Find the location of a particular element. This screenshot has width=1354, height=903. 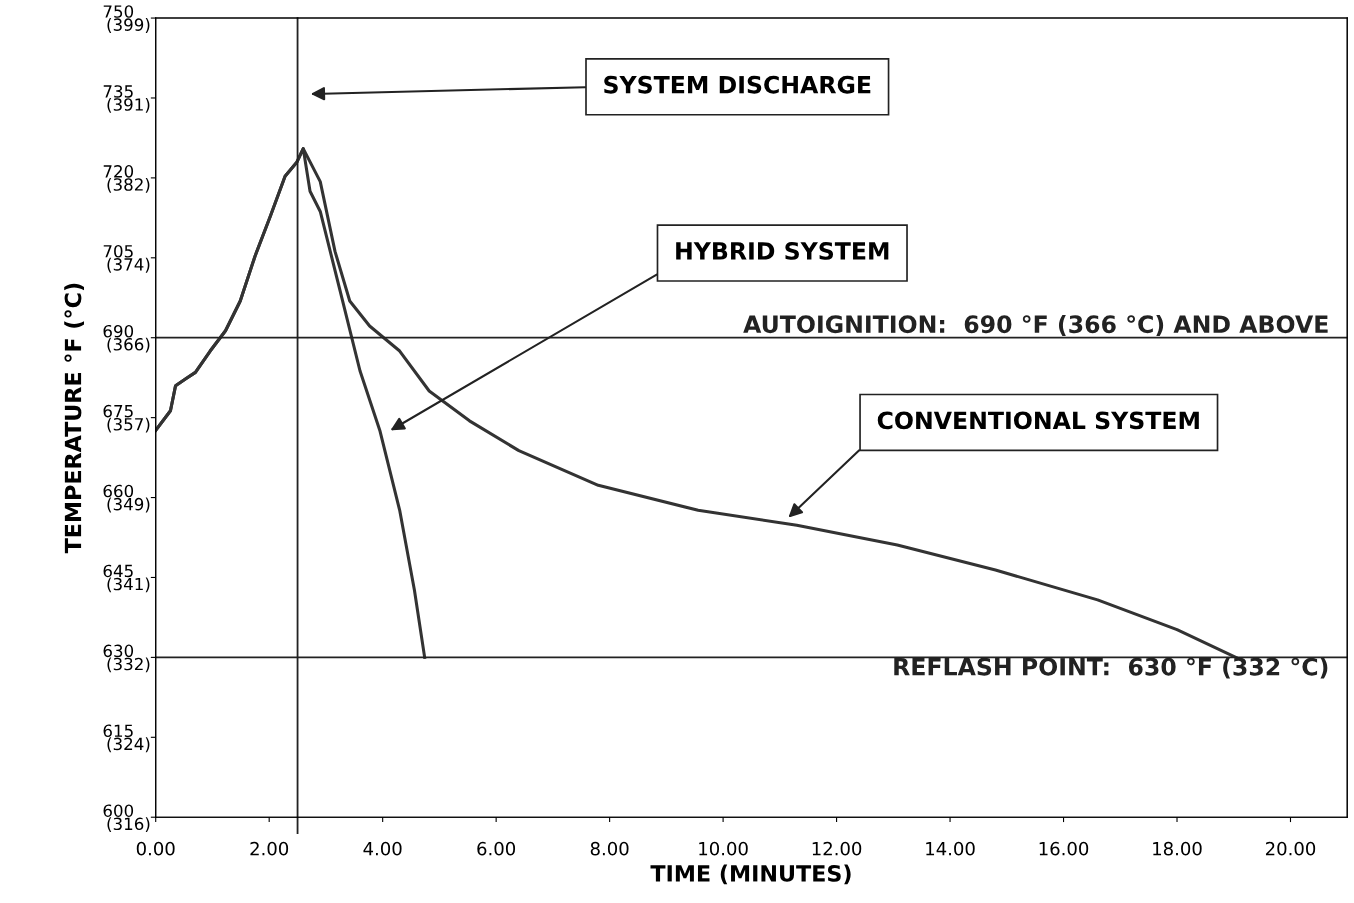

y-tick-label: 690 is located at coordinates (118, 331).